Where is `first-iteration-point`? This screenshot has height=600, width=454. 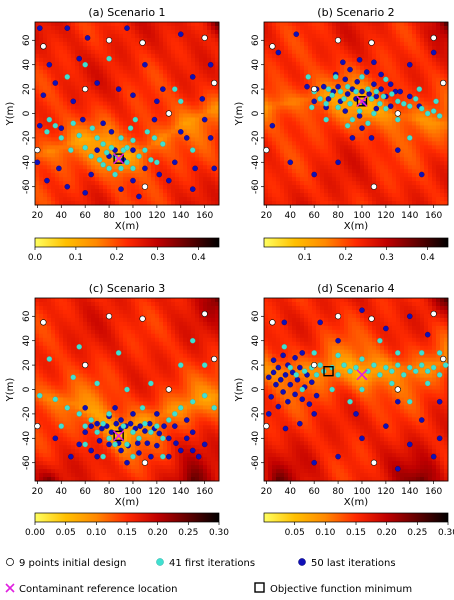 first-iteration-point is located at coordinates (61, 138).